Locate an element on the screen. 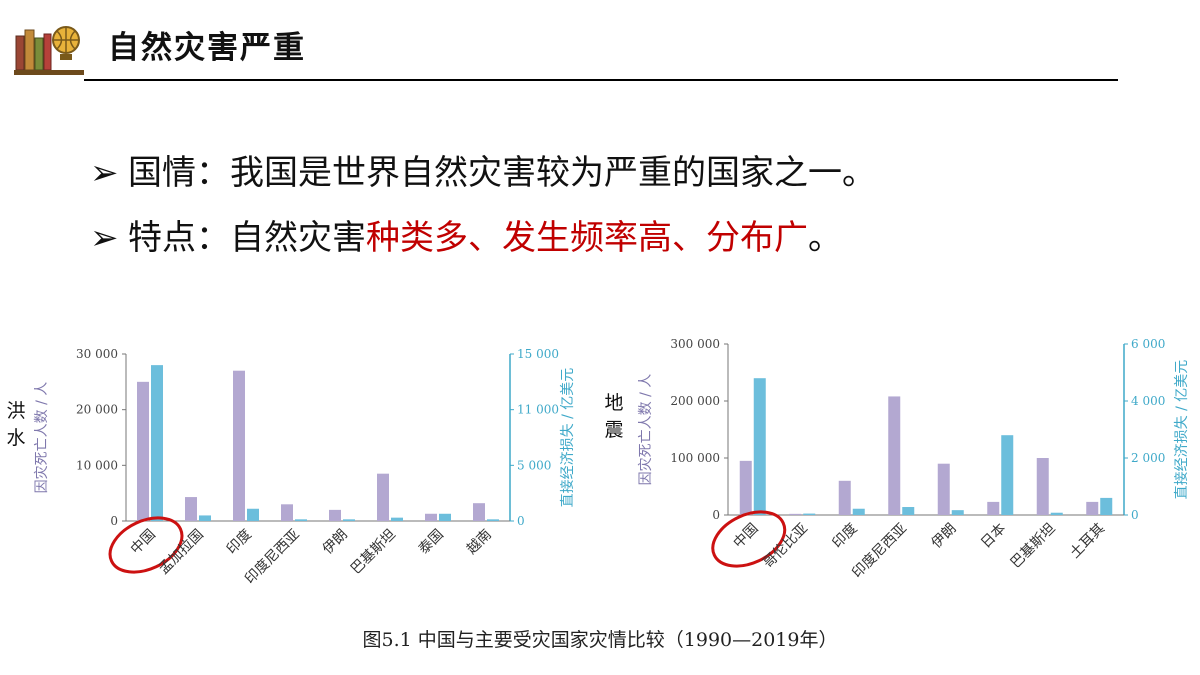 This screenshot has height=675, width=1200. right-tick-label: 11 000 is located at coordinates (538, 410).